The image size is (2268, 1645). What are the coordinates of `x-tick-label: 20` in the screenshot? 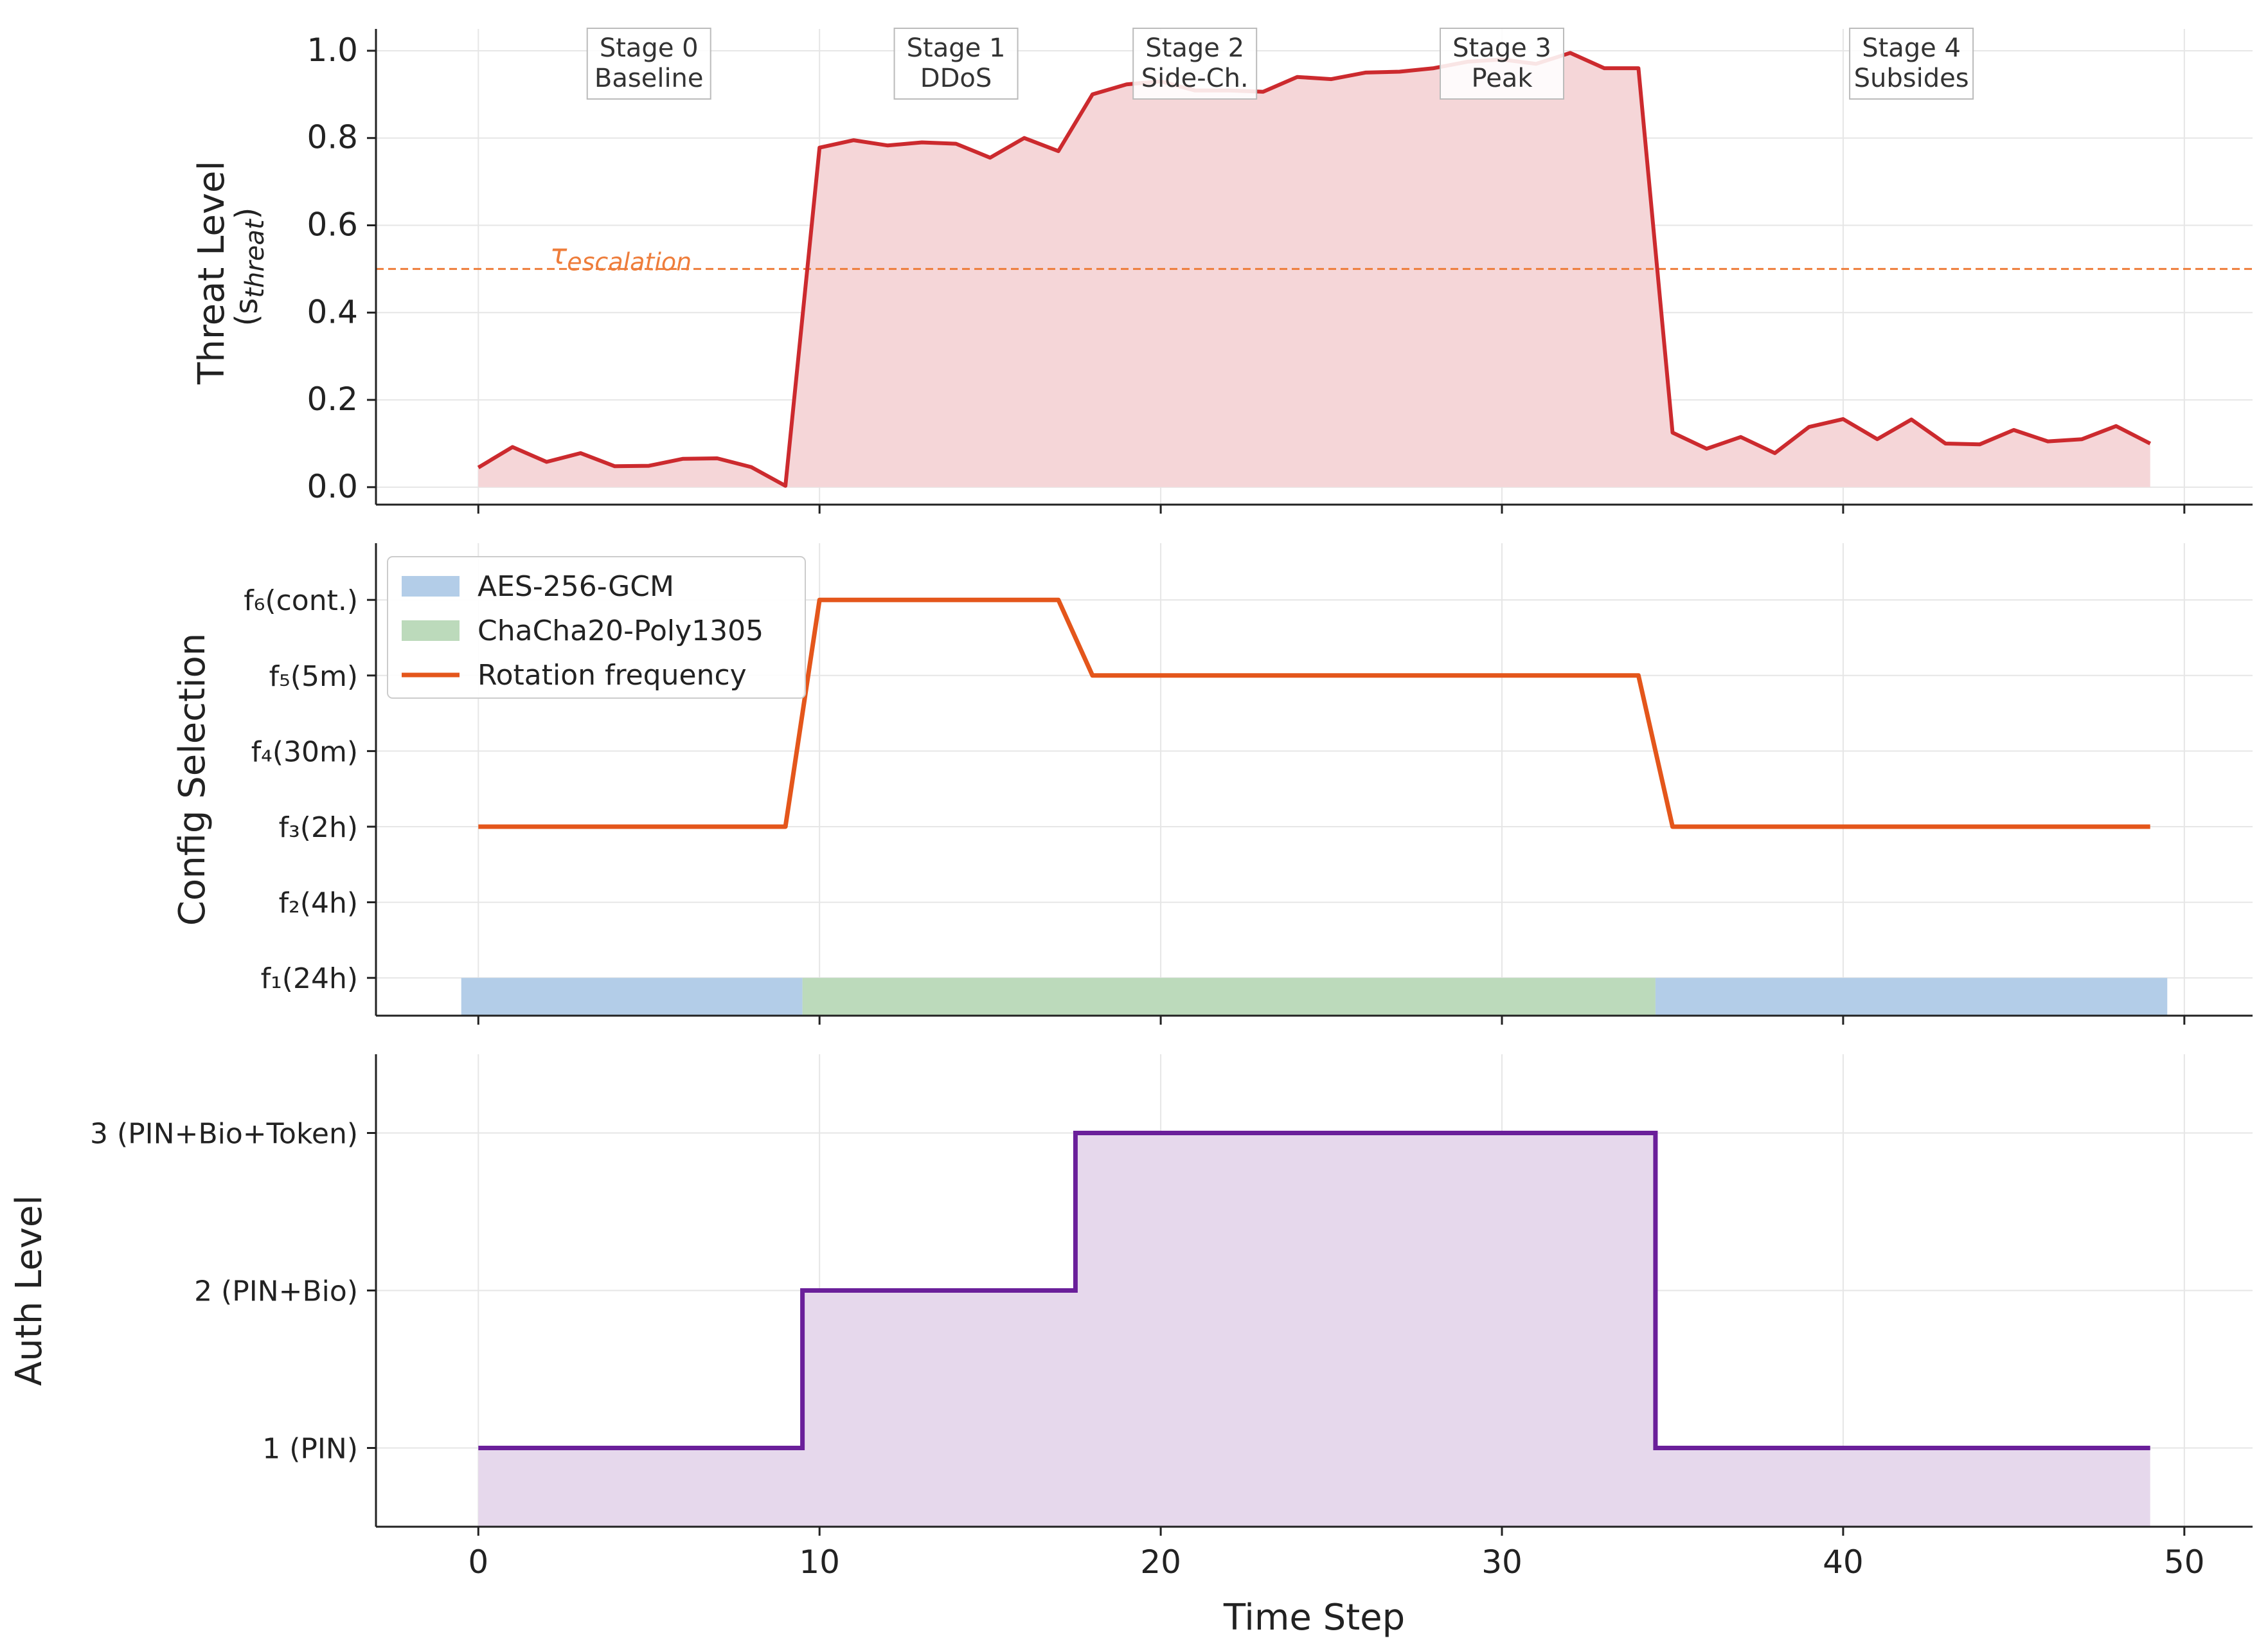 It's located at (1160, 1562).